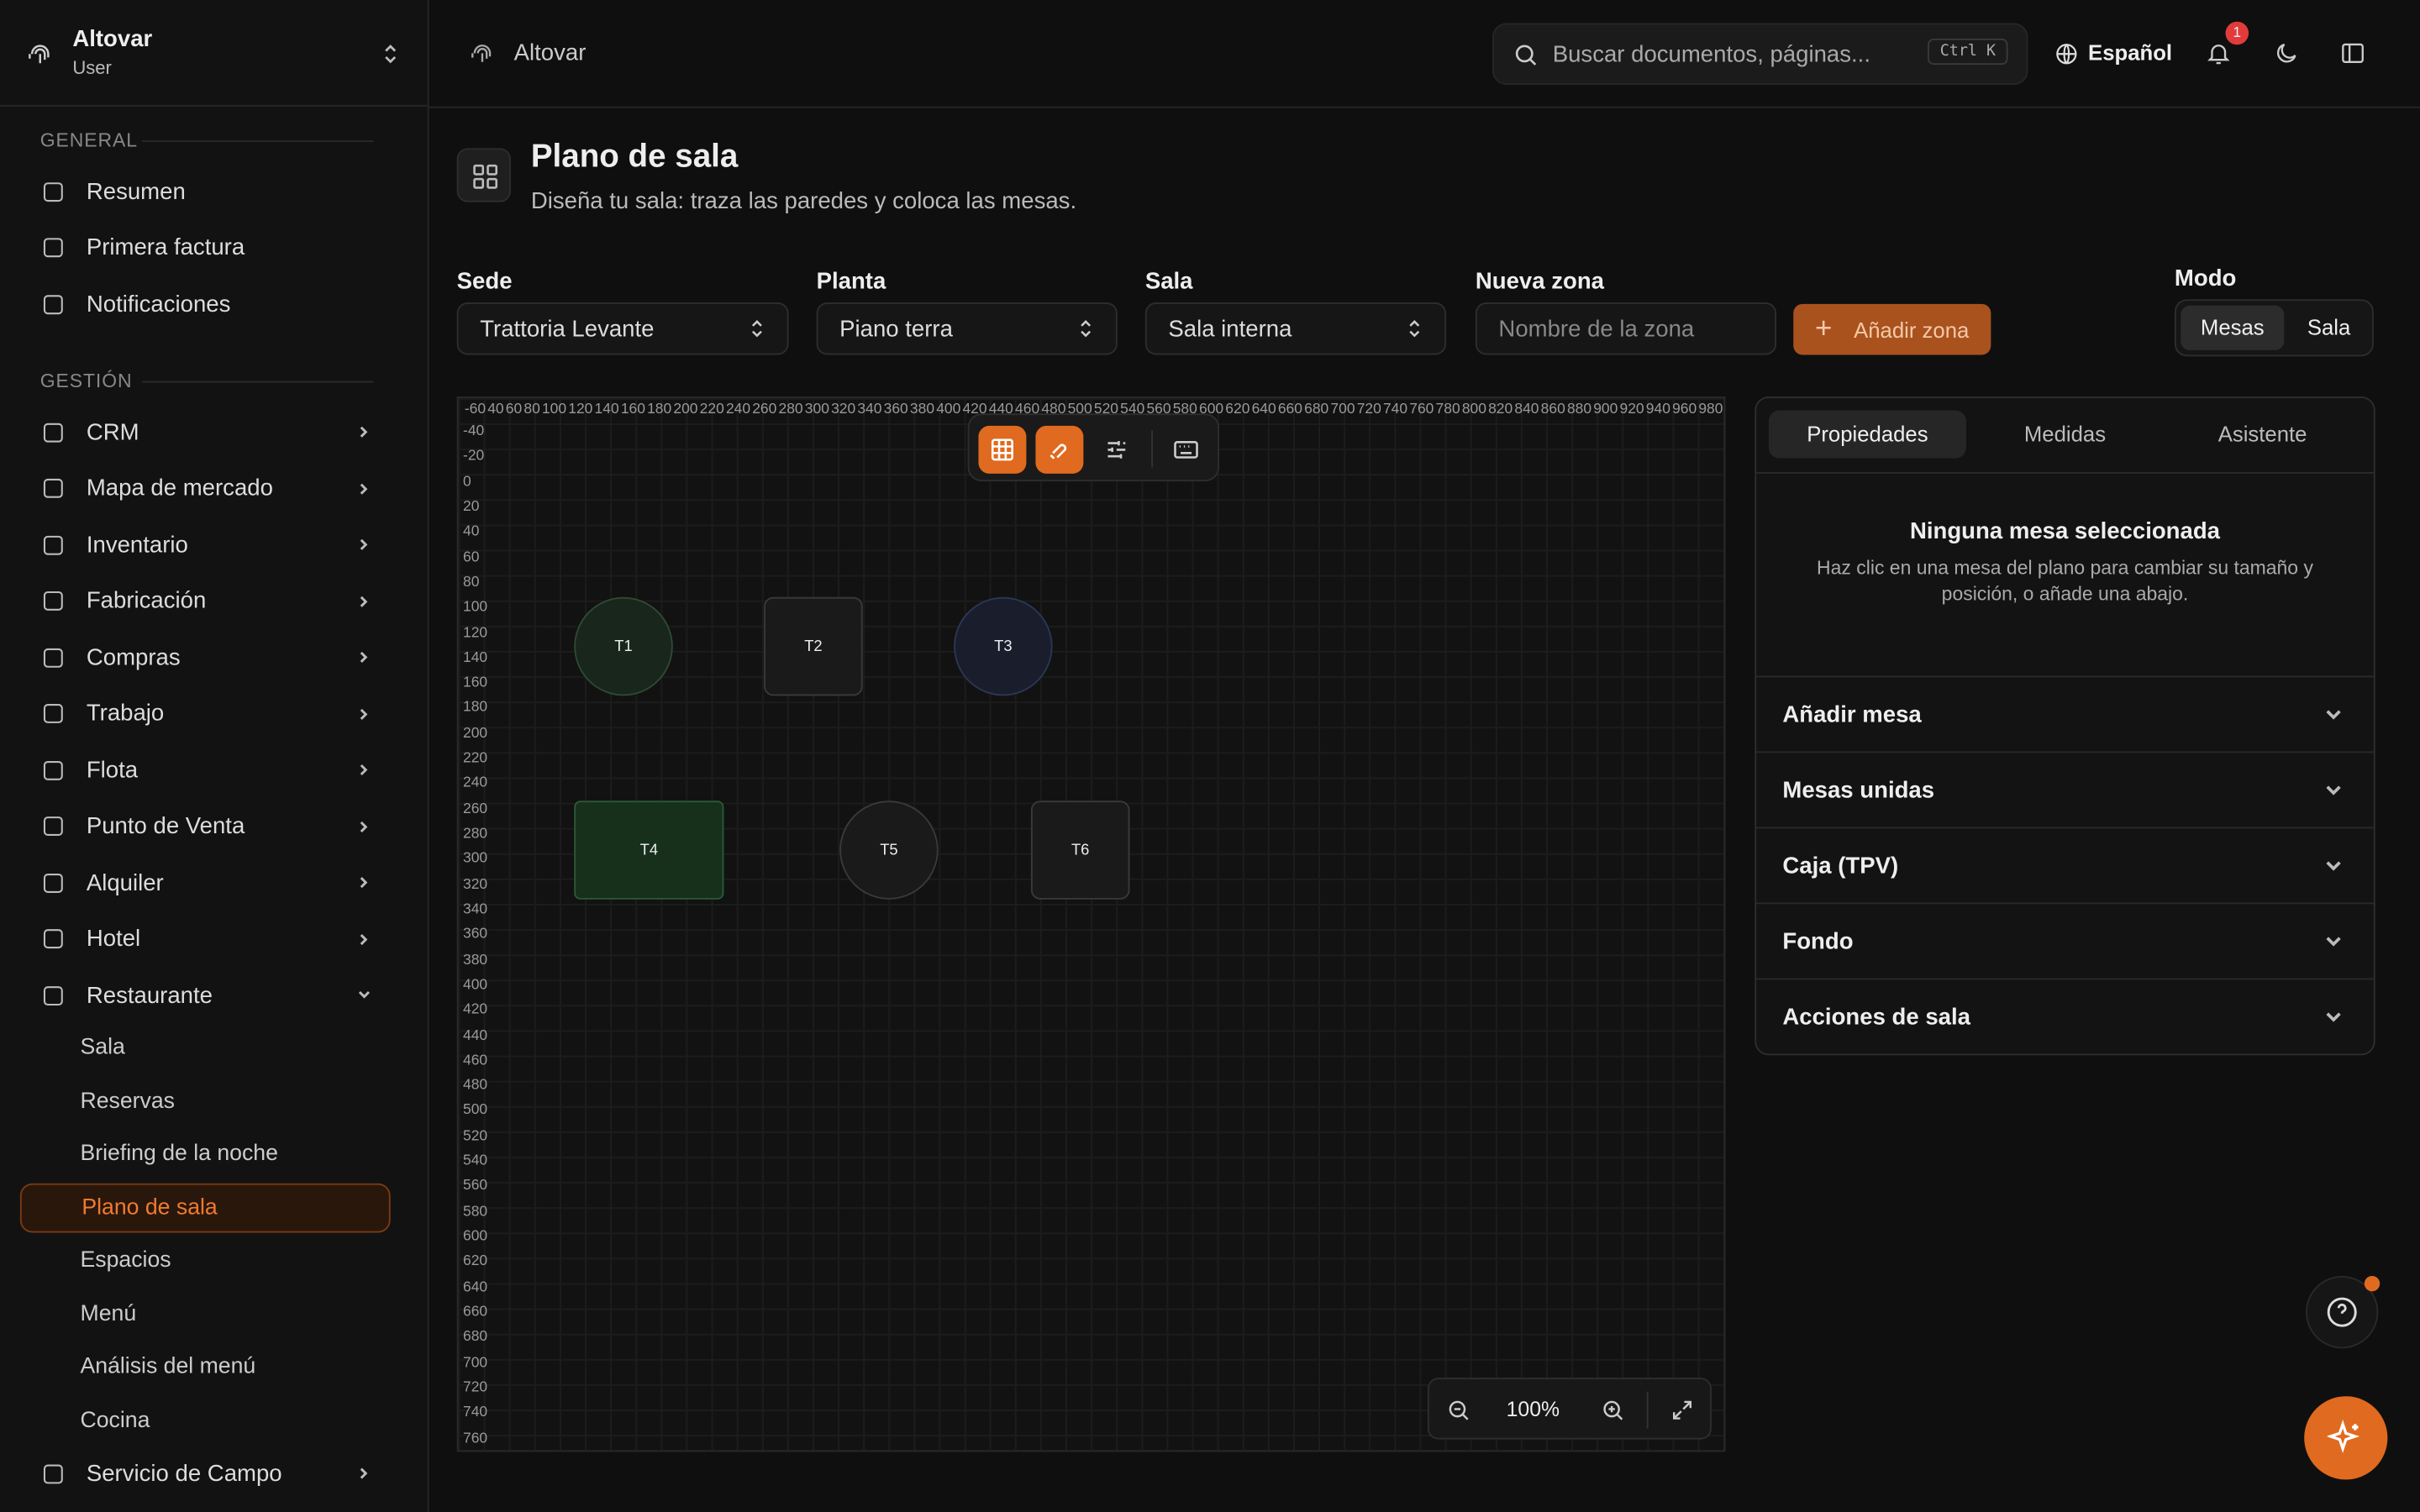 The image size is (2420, 1512). Describe the element at coordinates (476, 859) in the screenshot. I see `ruler-label: 300` at that location.